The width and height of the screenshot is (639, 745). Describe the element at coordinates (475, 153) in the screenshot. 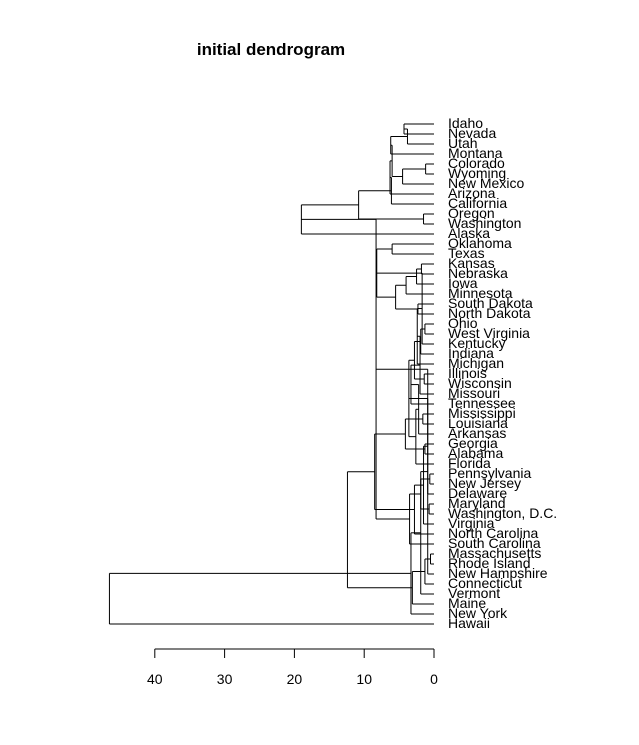

I see `leaf-label: Montana` at that location.